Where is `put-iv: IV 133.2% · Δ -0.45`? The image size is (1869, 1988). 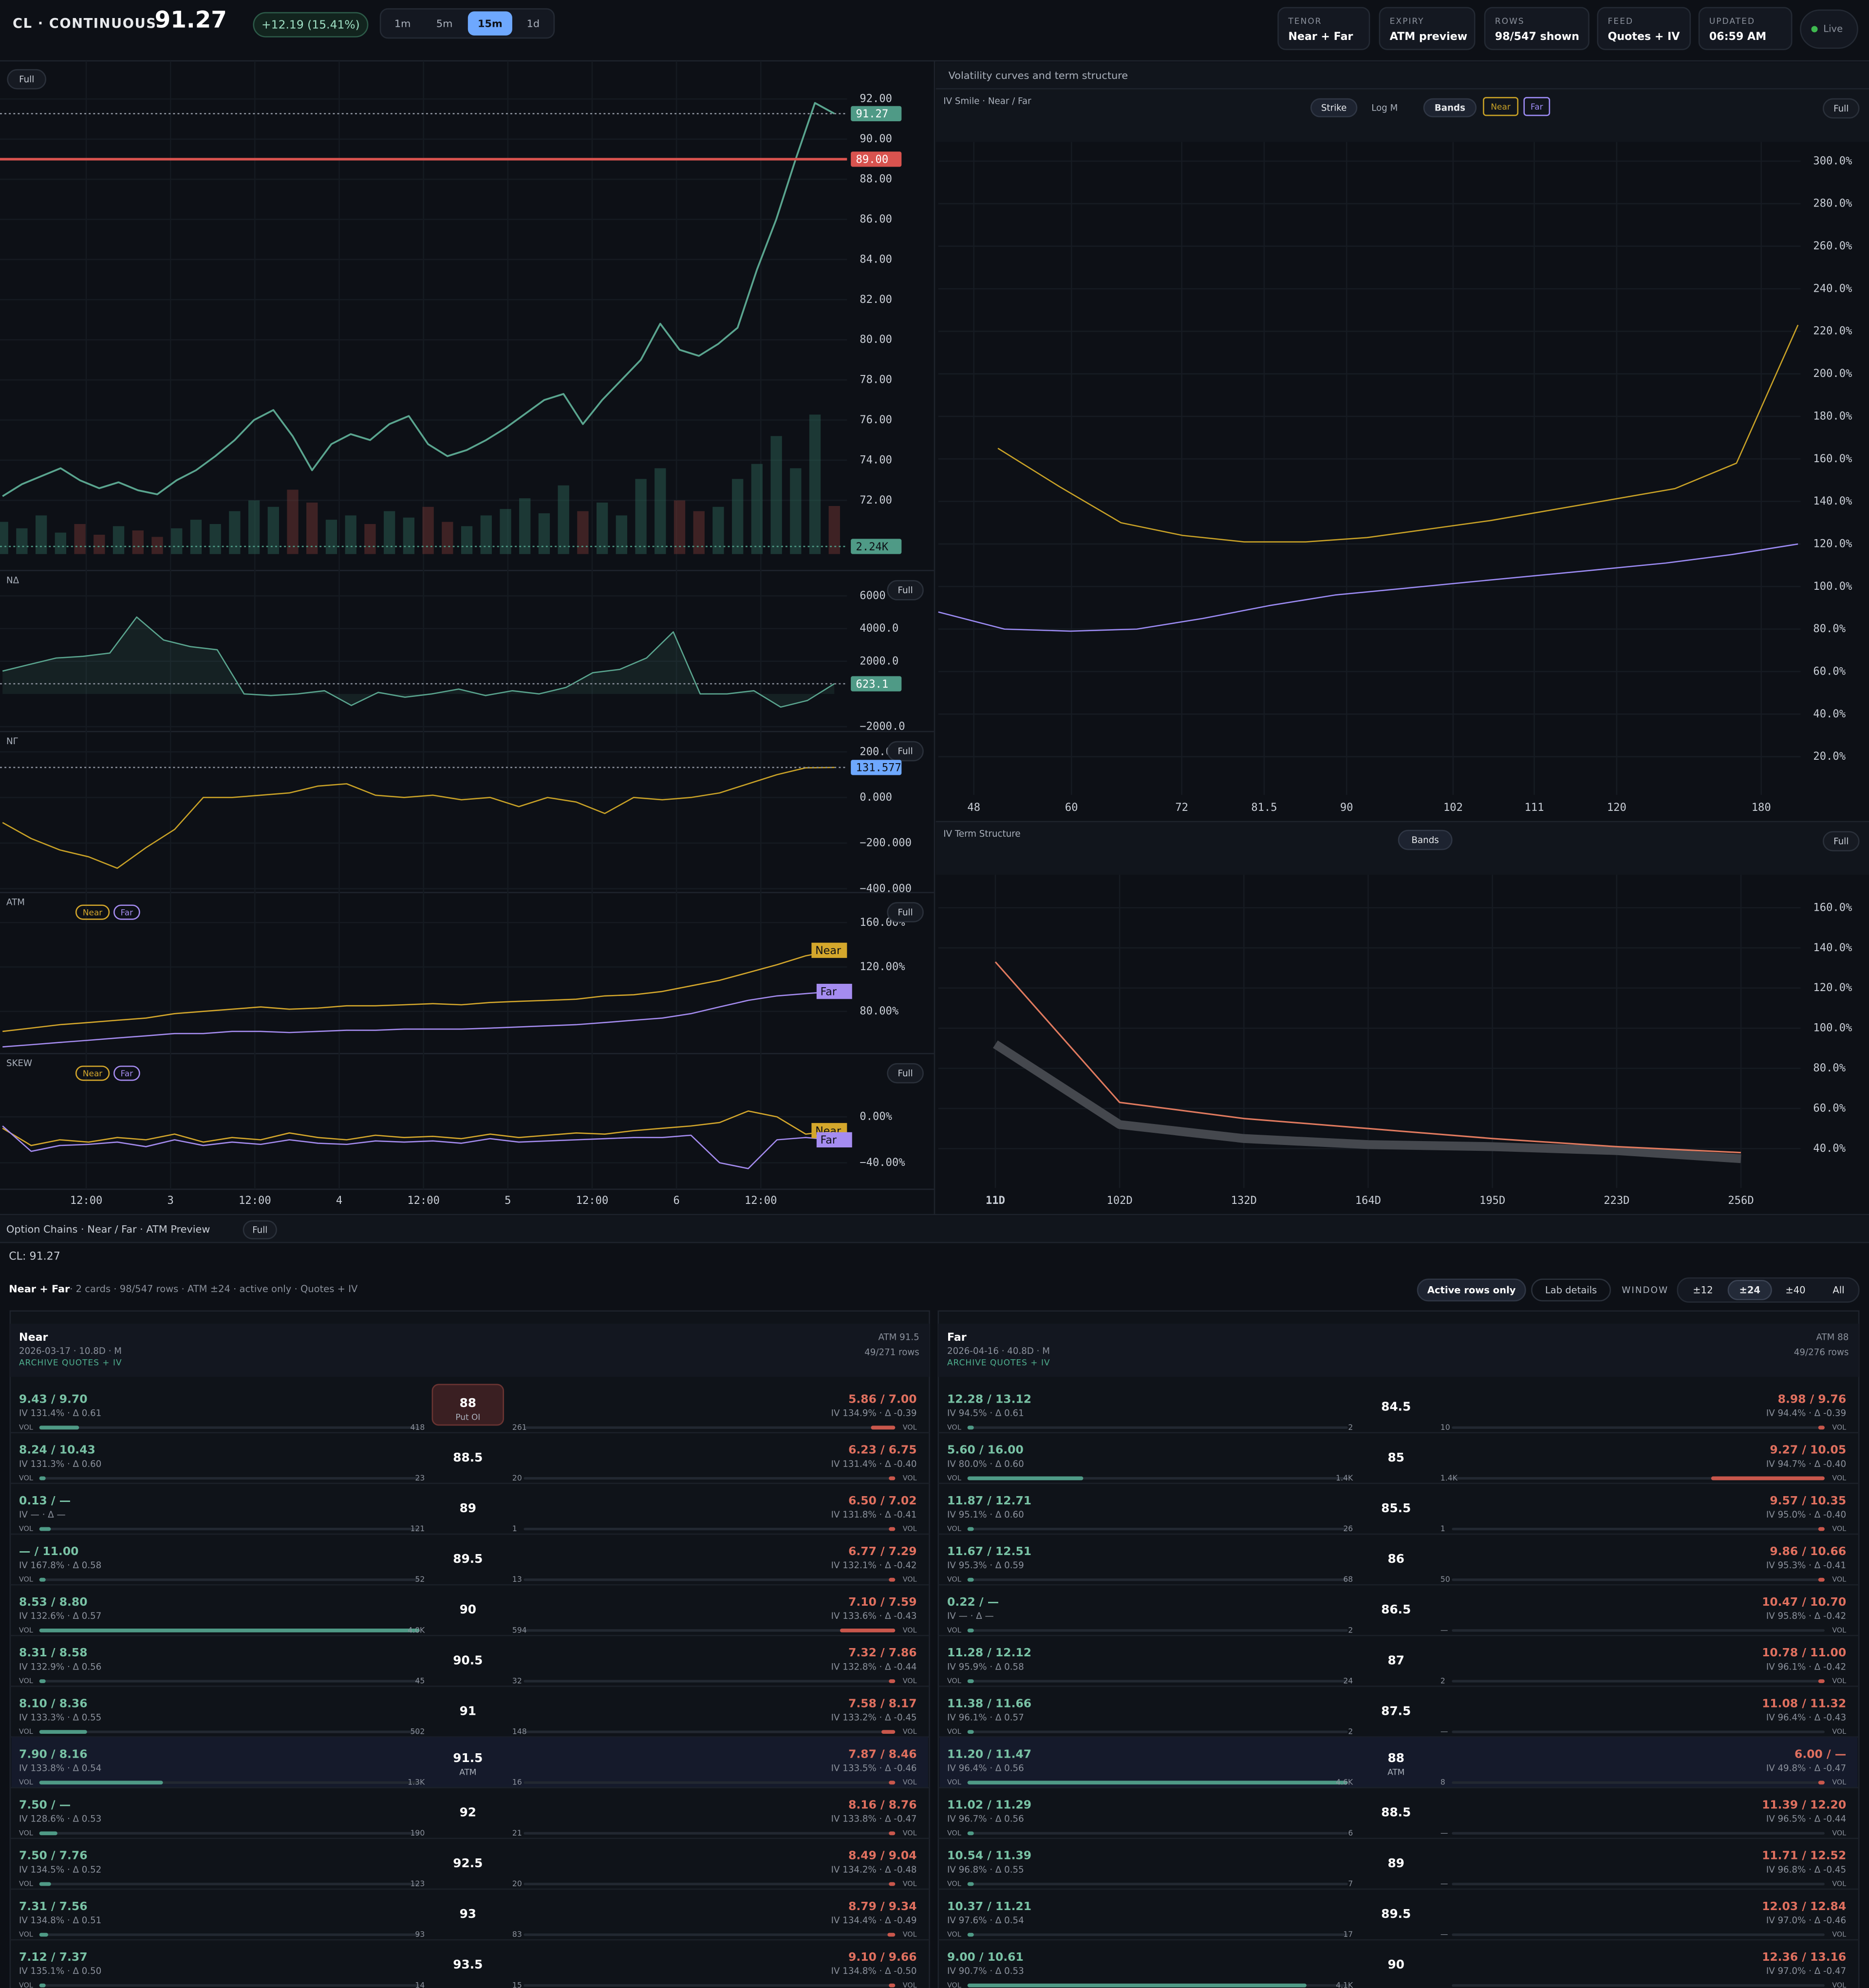 put-iv: IV 133.2% · Δ -0.45 is located at coordinates (874, 1717).